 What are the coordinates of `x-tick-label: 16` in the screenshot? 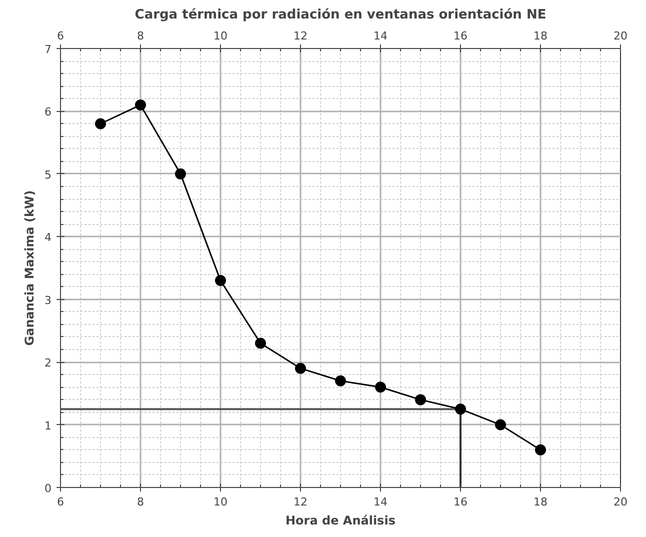 It's located at (461, 36).